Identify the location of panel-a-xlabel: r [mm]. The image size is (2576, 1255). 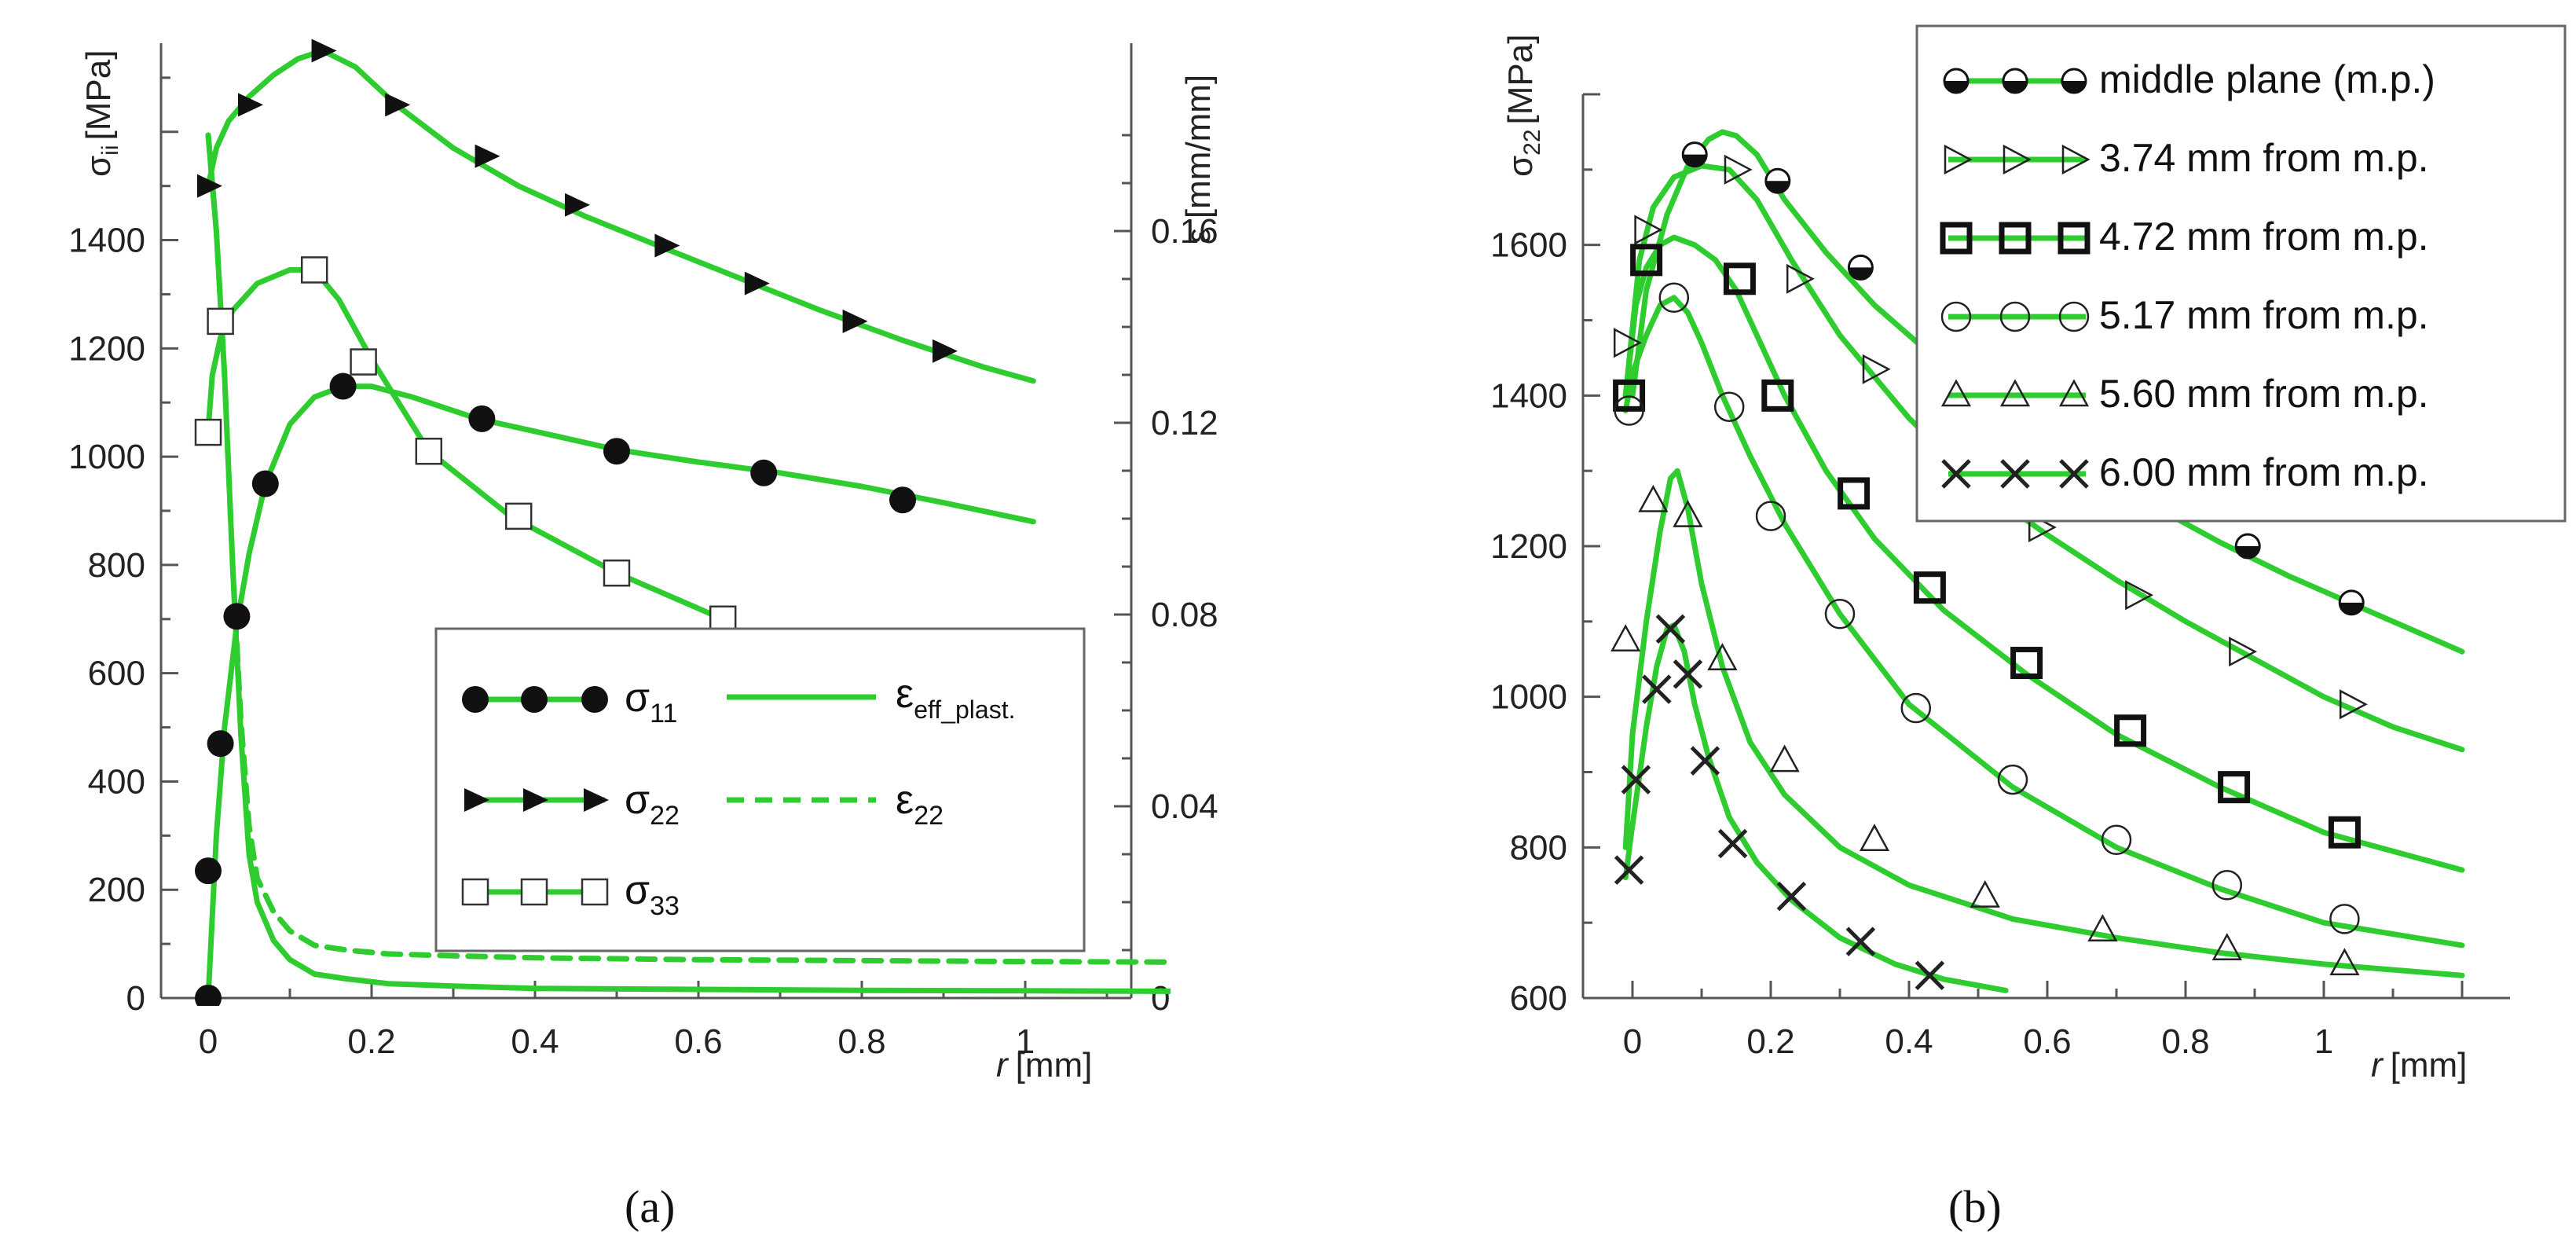
(1044, 1065).